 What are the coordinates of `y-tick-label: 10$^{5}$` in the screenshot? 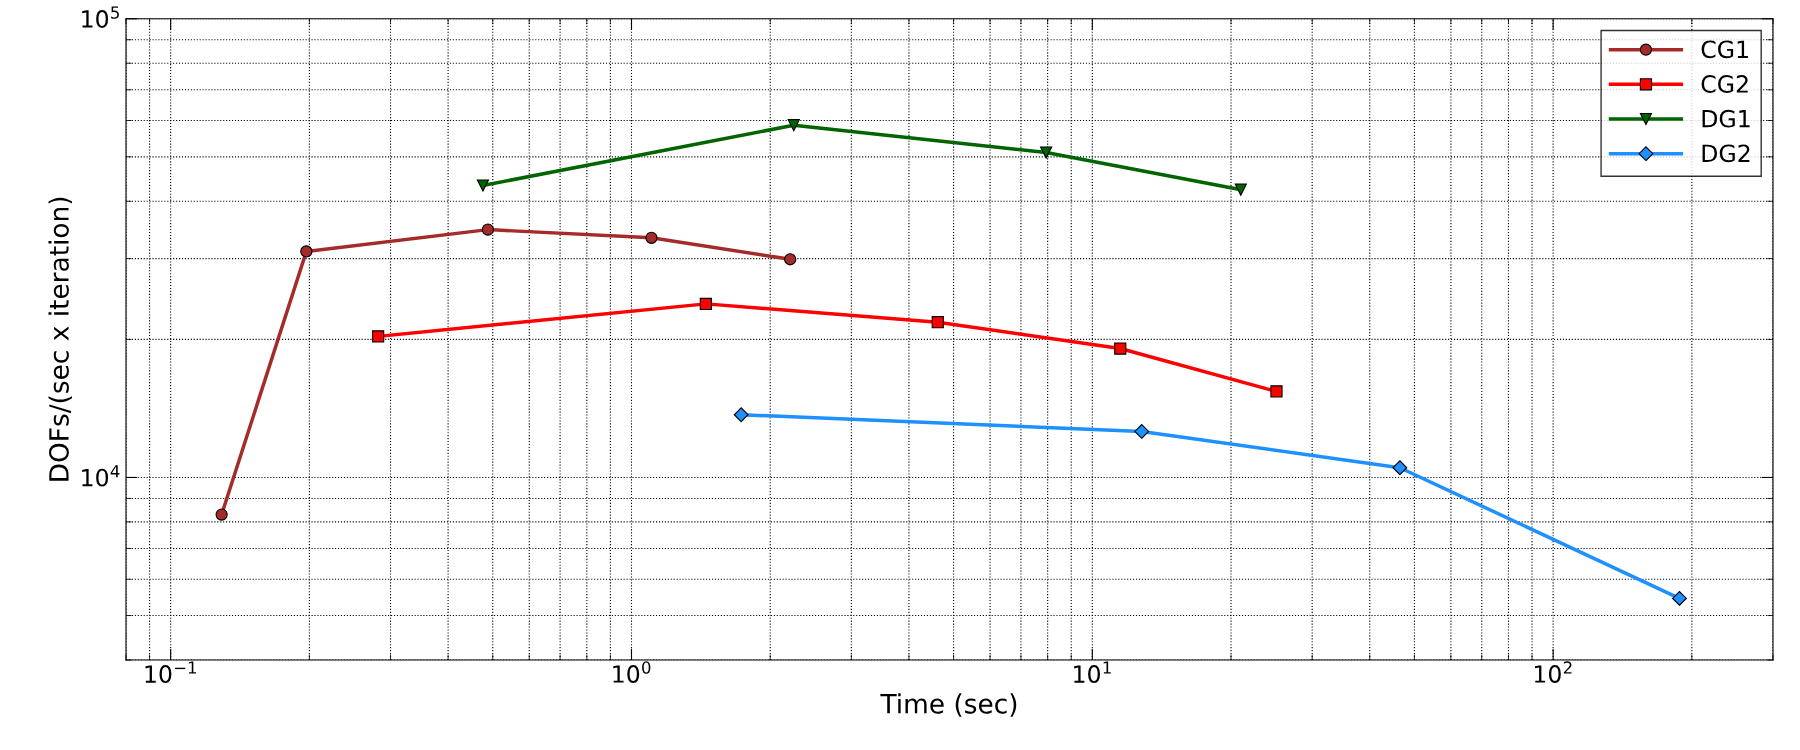 It's located at (100, 17).